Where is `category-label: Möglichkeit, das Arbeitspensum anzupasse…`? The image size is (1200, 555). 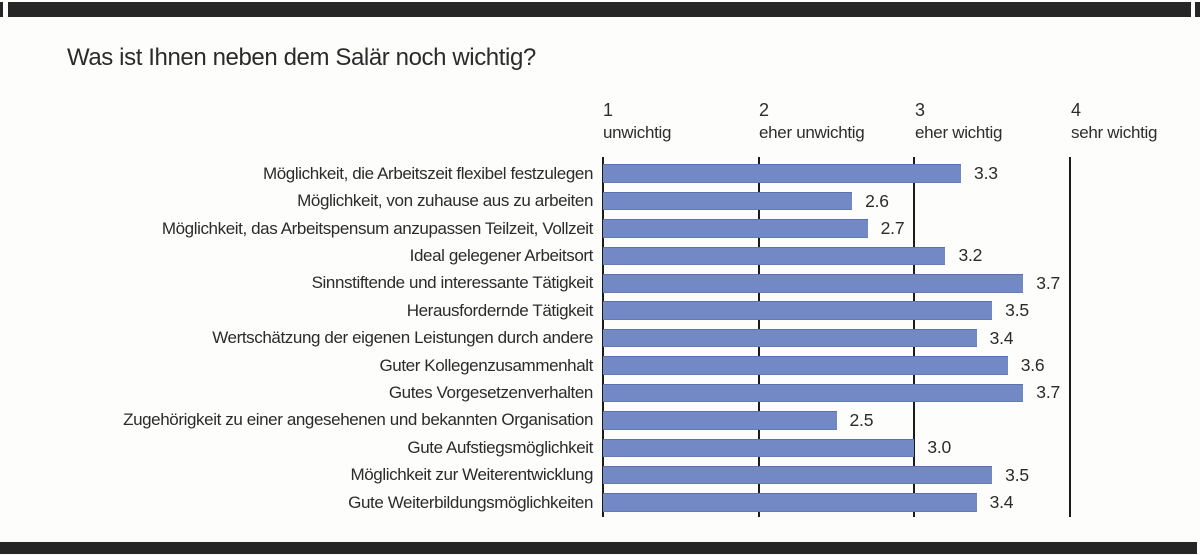
category-label: Möglichkeit, das Arbeitspensum anzupasse… is located at coordinates (377, 228).